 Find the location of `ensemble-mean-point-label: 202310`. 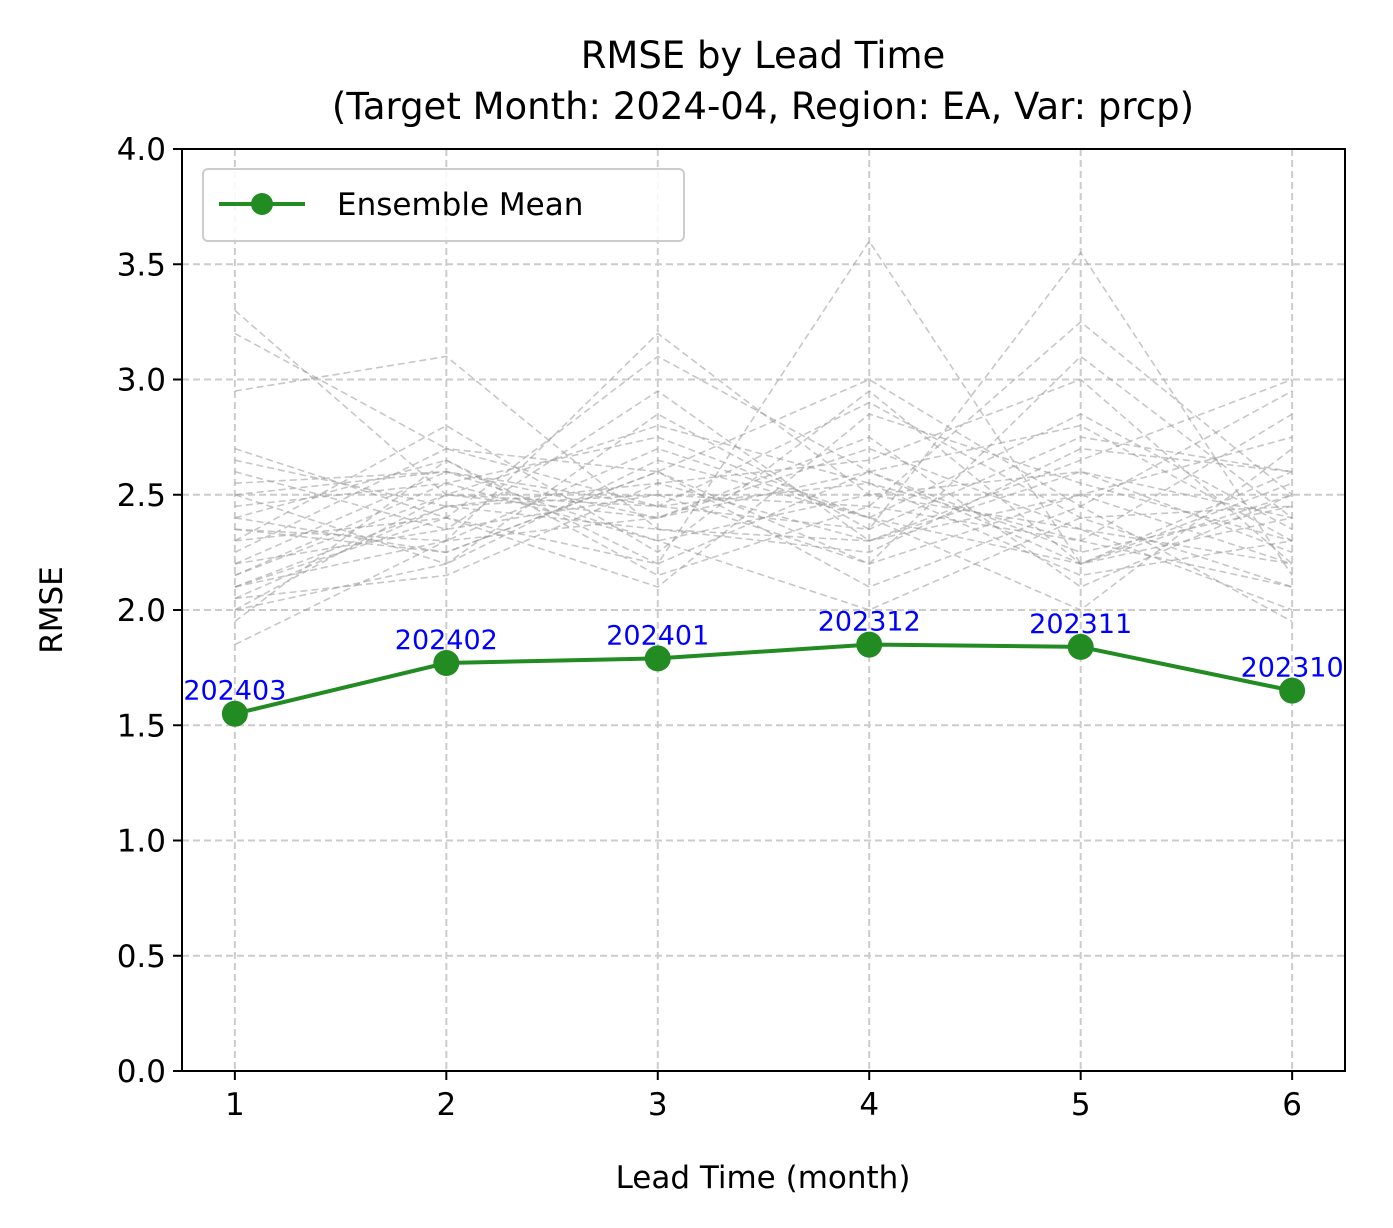

ensemble-mean-point-label: 202310 is located at coordinates (1292, 668).